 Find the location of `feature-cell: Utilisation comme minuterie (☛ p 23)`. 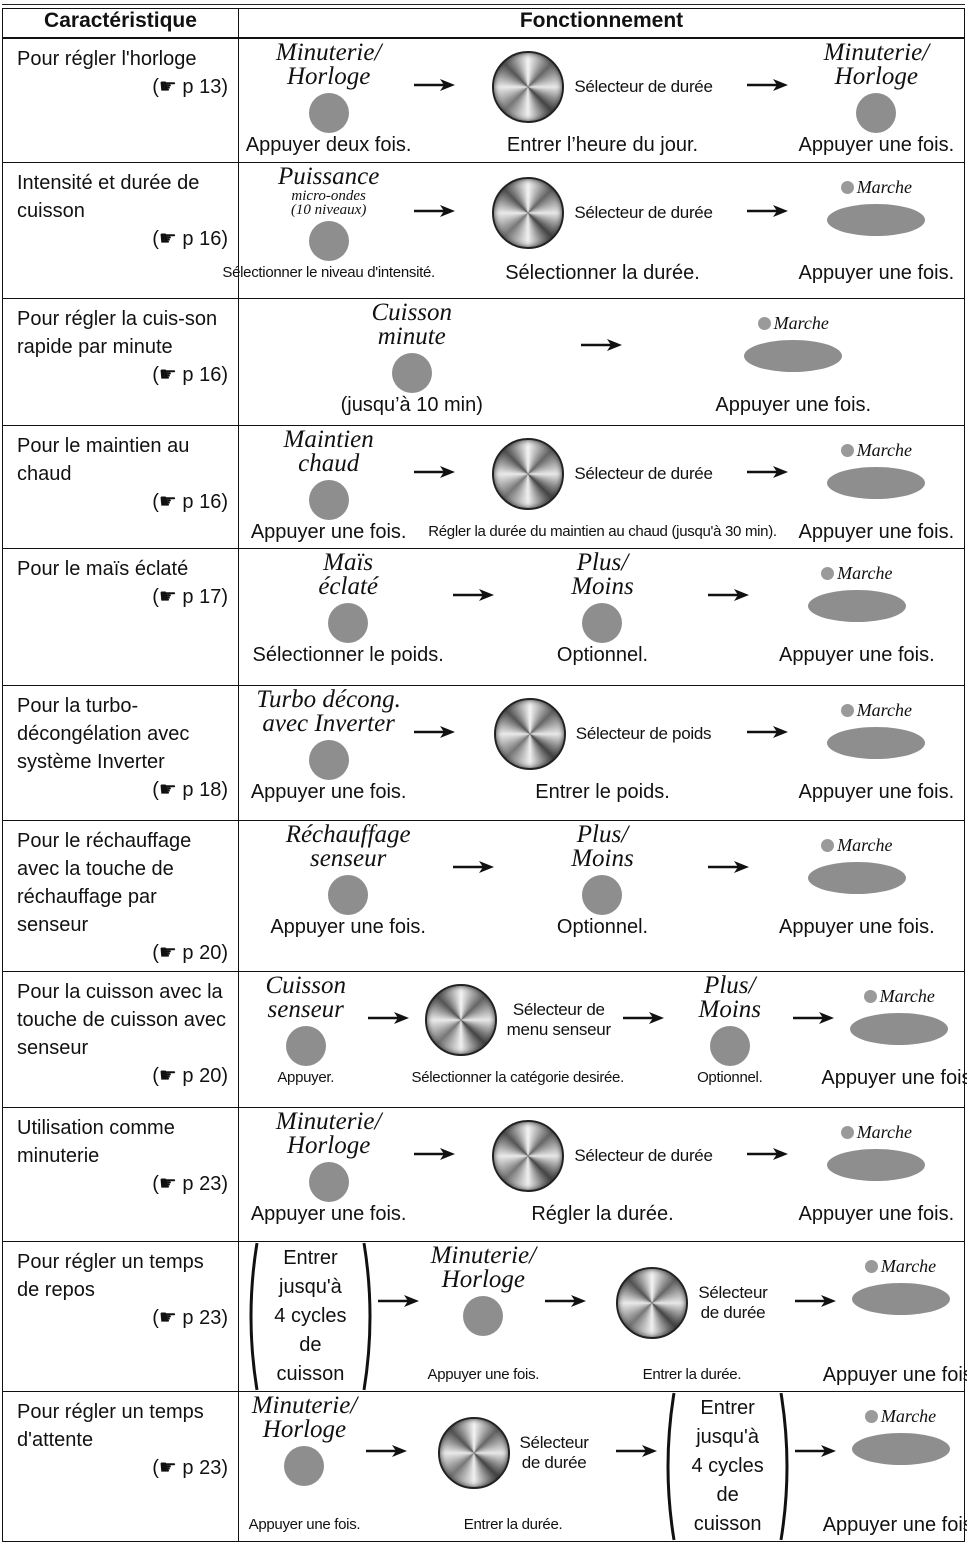

feature-cell: Utilisation comme minuterie (☛ p 23) is located at coordinates (120, 1174).